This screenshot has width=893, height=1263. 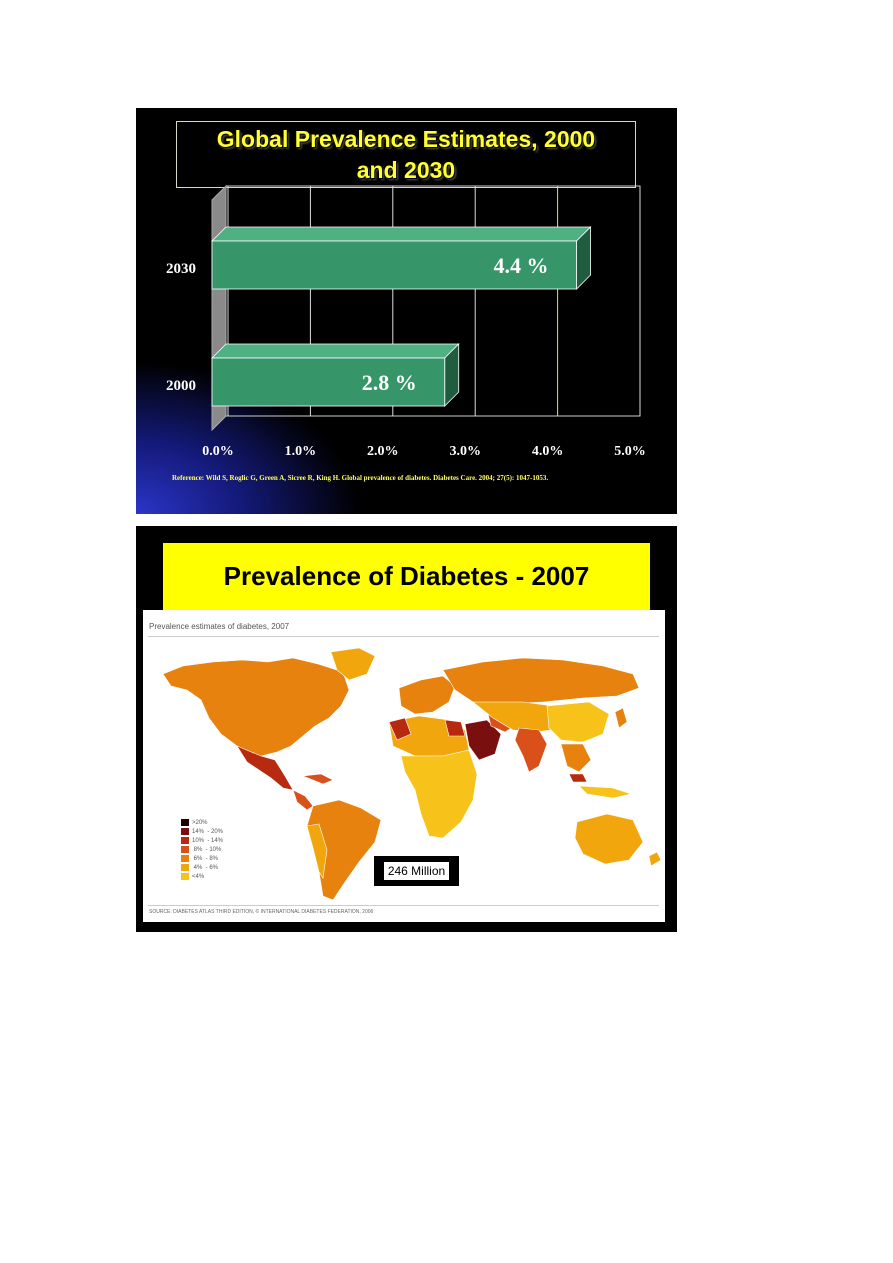 What do you see at coordinates (181, 386) in the screenshot?
I see `category-label: 2000` at bounding box center [181, 386].